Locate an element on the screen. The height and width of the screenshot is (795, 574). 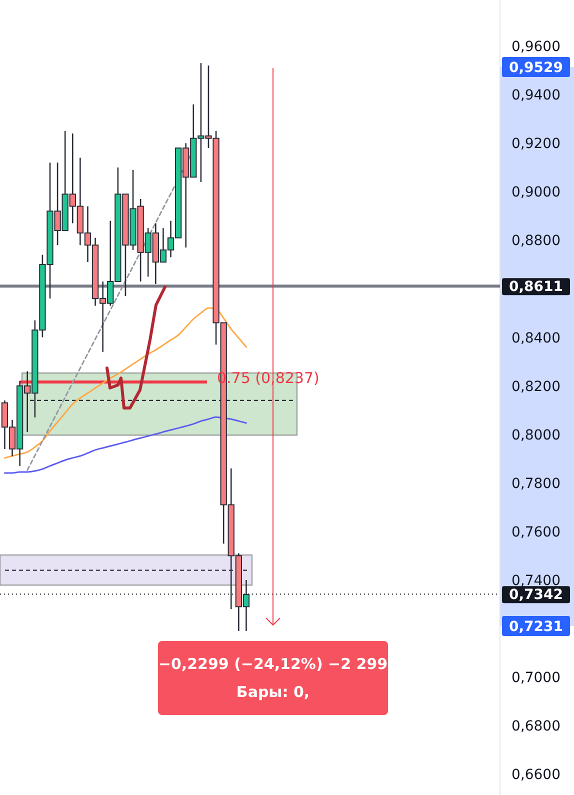
y-tick-label: 0,8800 is located at coordinates (536, 241).